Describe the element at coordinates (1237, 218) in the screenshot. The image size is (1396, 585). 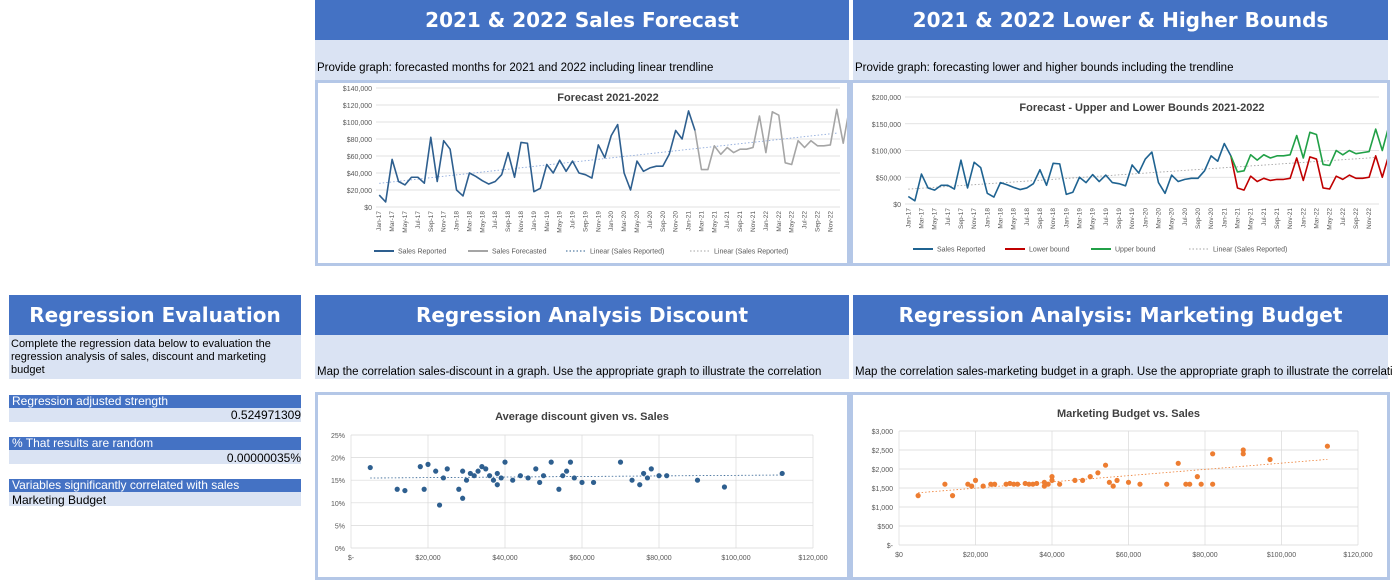
I see `x-tick-label: Mar-21` at that location.